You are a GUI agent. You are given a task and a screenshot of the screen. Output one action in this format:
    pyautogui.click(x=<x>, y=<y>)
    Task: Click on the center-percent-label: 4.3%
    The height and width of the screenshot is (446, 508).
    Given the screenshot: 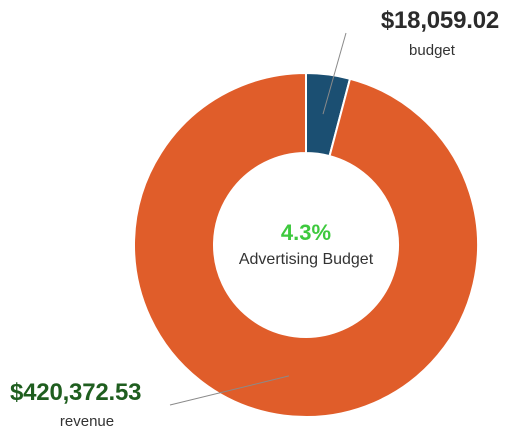 What is the action you would take?
    pyautogui.click(x=306, y=232)
    